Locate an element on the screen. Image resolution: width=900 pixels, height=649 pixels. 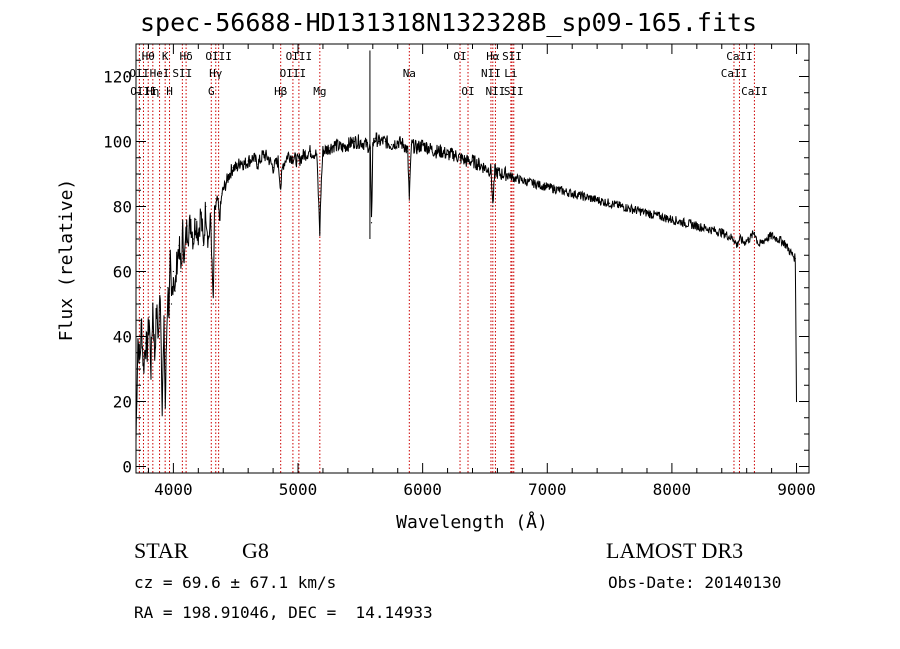
object-class: STAR is located at coordinates (161, 550).